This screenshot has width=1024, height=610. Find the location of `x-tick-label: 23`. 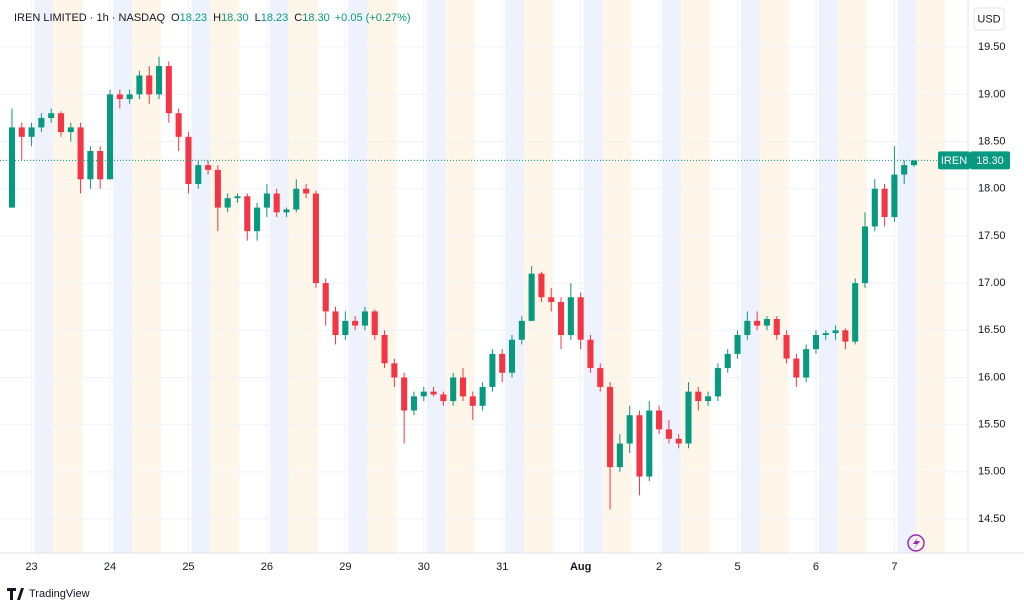

x-tick-label: 23 is located at coordinates (31, 567).